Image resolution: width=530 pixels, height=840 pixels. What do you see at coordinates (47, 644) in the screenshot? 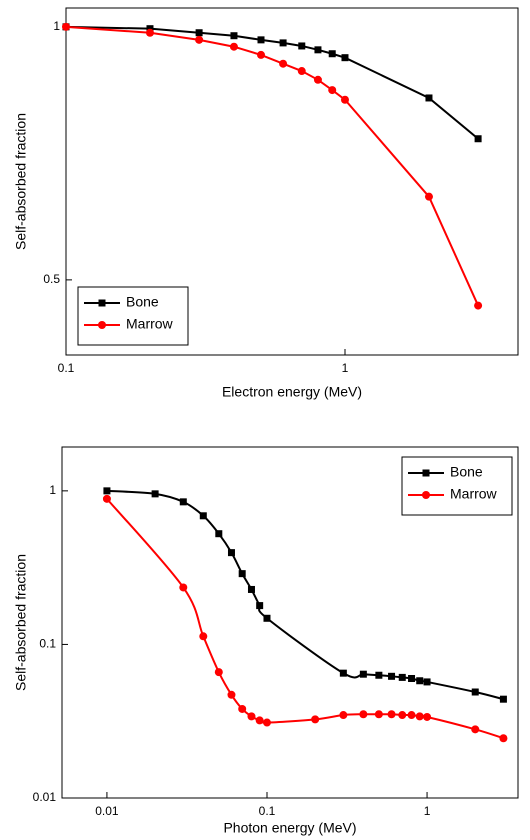
I see `y-tick-label: 0.1` at bounding box center [47, 644].